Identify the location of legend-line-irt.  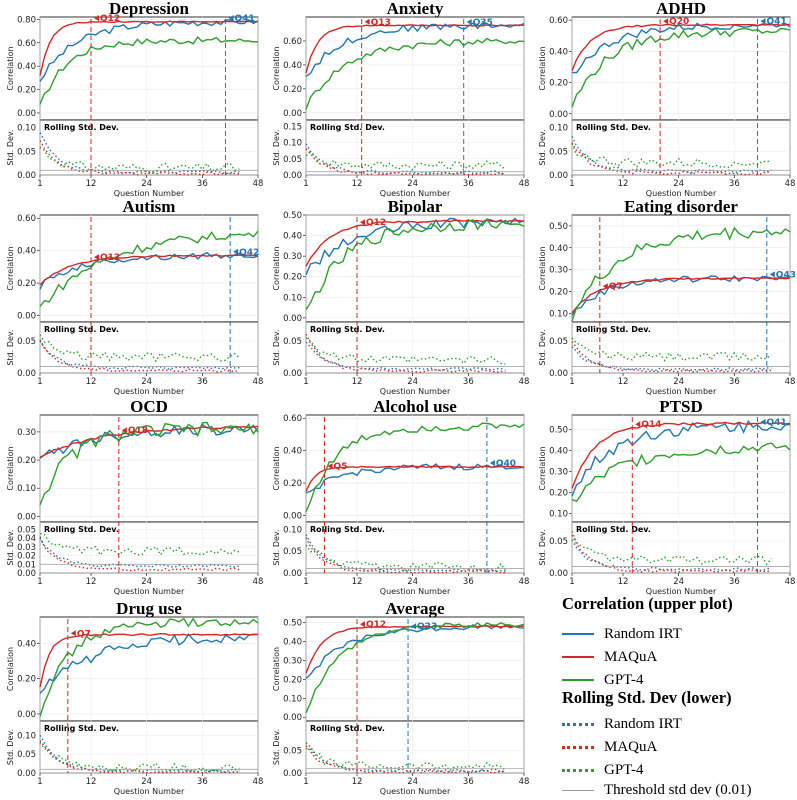
(578, 634).